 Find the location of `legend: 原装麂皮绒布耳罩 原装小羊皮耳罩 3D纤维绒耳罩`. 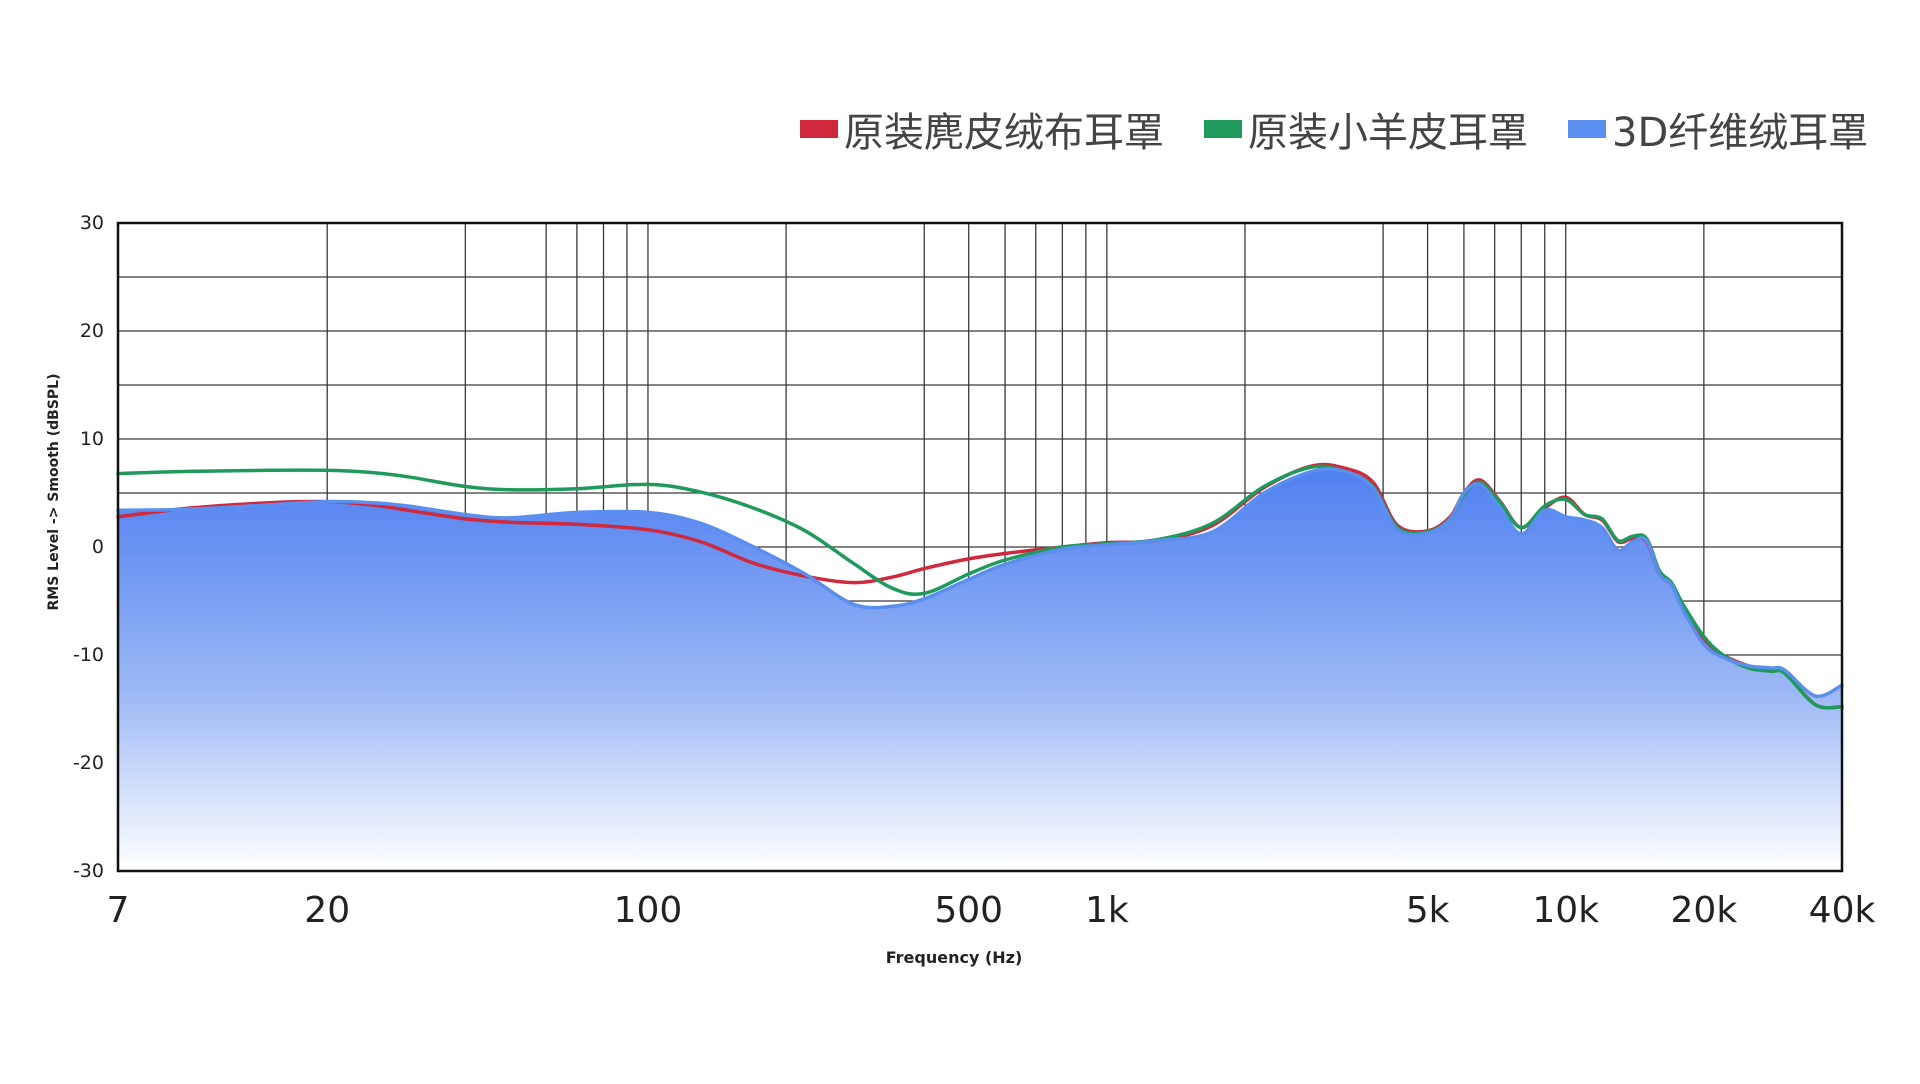

legend: 原装麂皮绒布耳罩 原装小羊皮耳罩 3D纤维绒耳罩 is located at coordinates (1334, 129).